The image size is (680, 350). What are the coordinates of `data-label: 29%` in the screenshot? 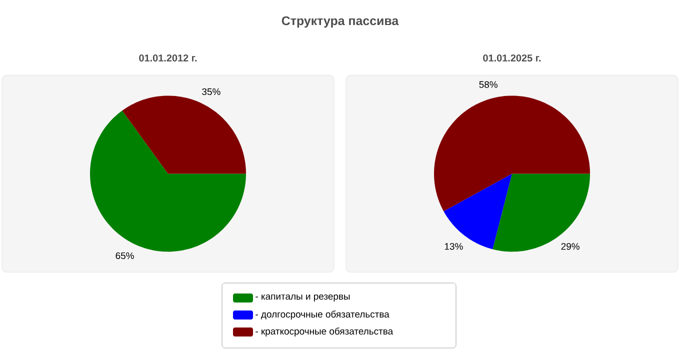 It's located at (570, 246).